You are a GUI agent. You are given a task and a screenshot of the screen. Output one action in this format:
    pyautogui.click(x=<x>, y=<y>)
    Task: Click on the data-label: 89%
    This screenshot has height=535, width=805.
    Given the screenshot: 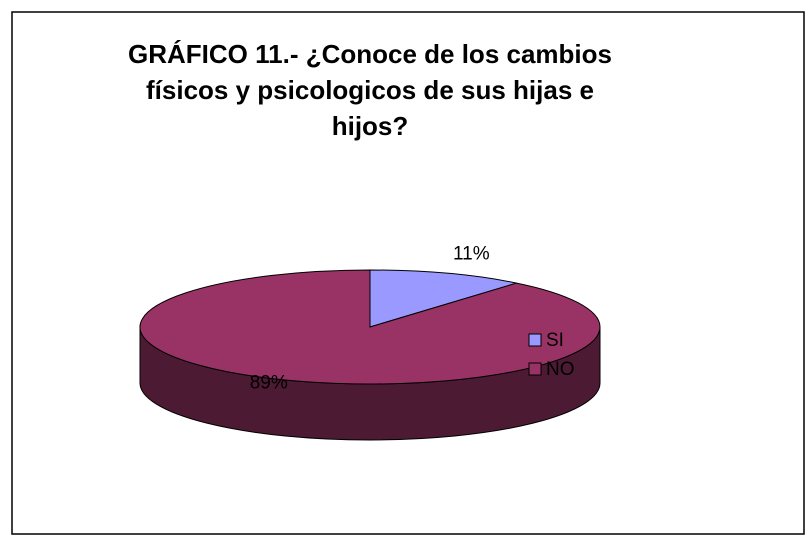 What is the action you would take?
    pyautogui.click(x=269, y=382)
    